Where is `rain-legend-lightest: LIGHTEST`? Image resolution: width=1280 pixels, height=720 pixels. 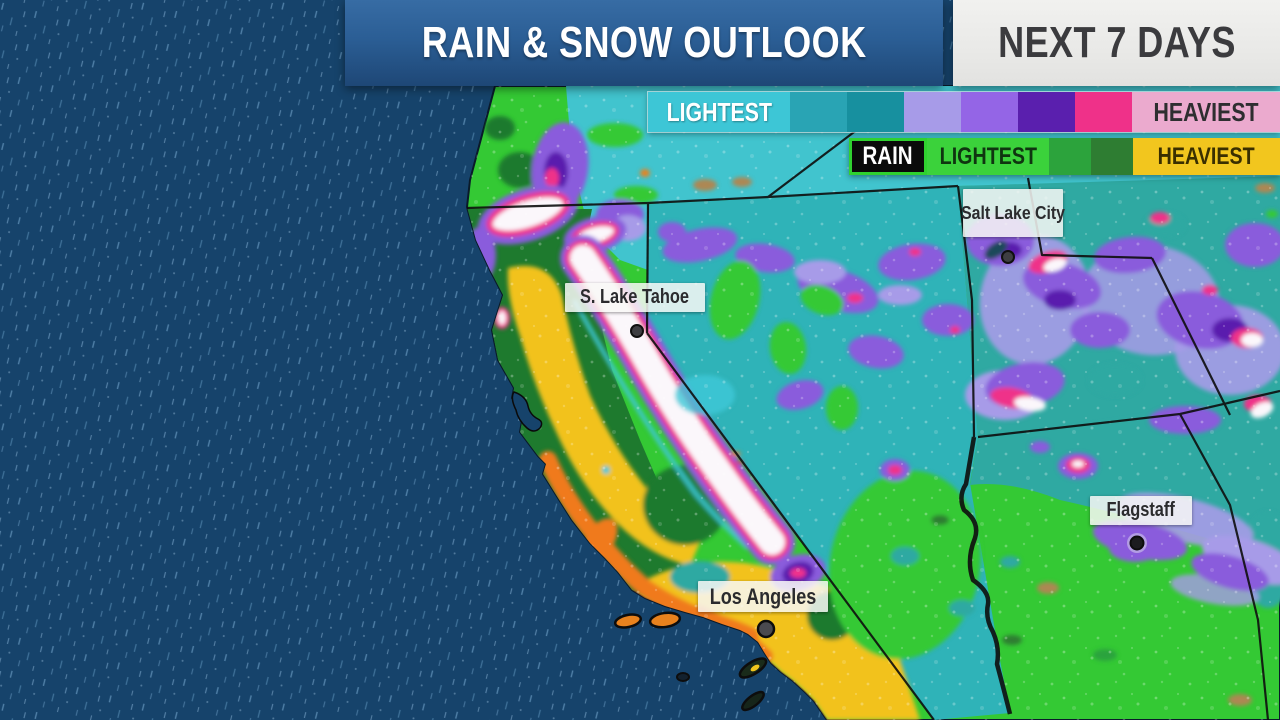
rain-legend-lightest: LIGHTEST is located at coordinates (988, 156).